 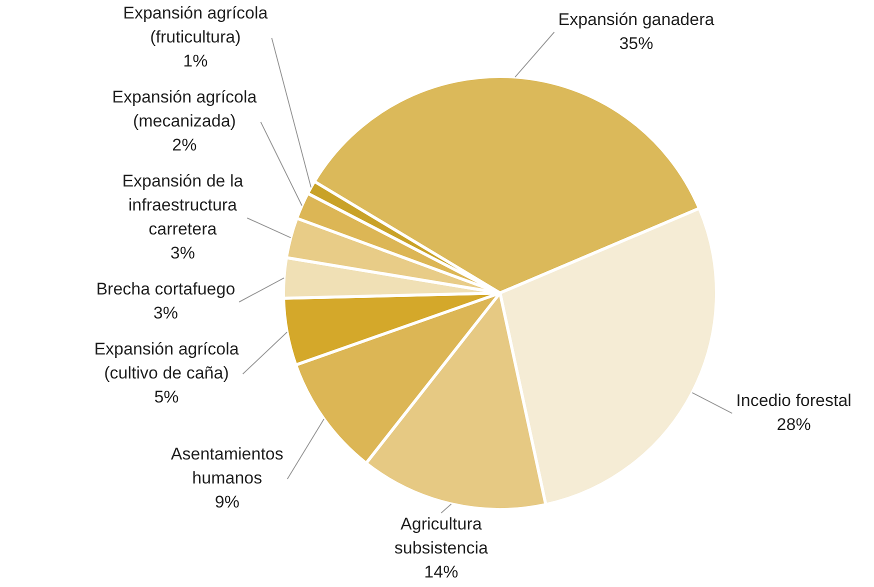 I want to click on data-label: 9%, so click(x=227, y=502).